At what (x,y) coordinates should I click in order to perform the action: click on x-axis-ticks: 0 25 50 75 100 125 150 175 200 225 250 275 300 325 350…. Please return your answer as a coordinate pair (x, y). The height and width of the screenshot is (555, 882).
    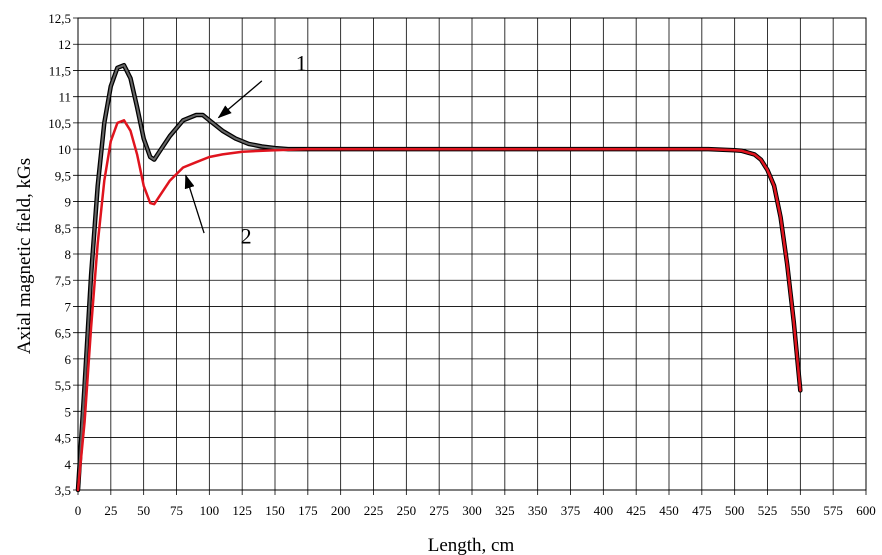
    Looking at the image, I should click on (475, 510).